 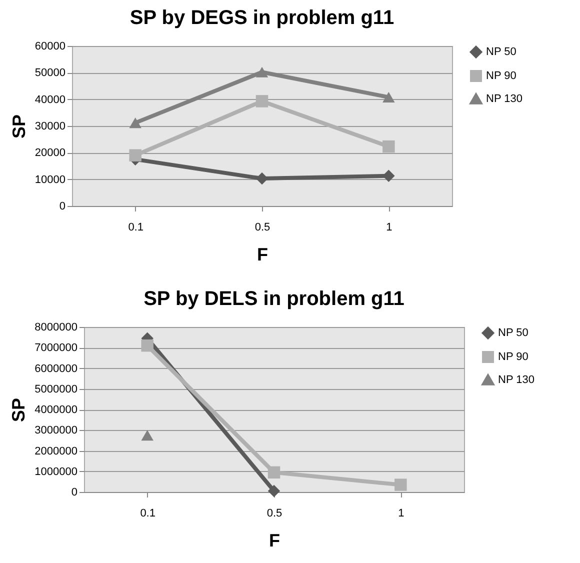 What do you see at coordinates (56, 389) in the screenshot?
I see `y-tick-label: 5000000` at bounding box center [56, 389].